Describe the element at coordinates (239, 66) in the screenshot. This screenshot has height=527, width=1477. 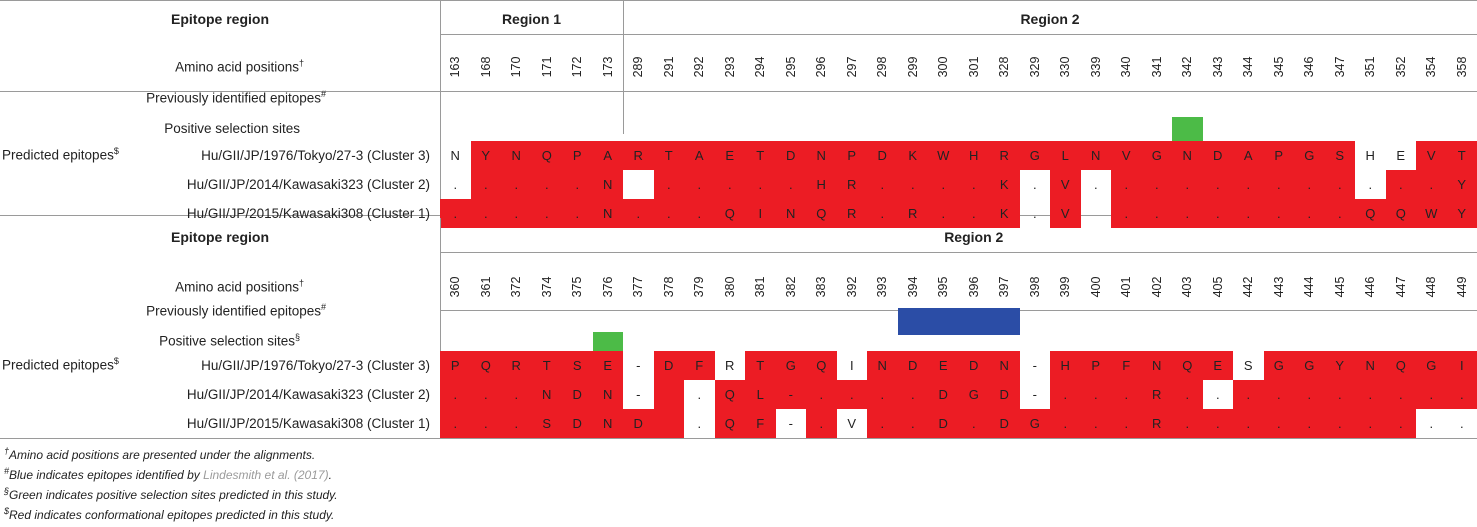
I see `amino-acid-positions-label: Amino acid positions†` at that location.